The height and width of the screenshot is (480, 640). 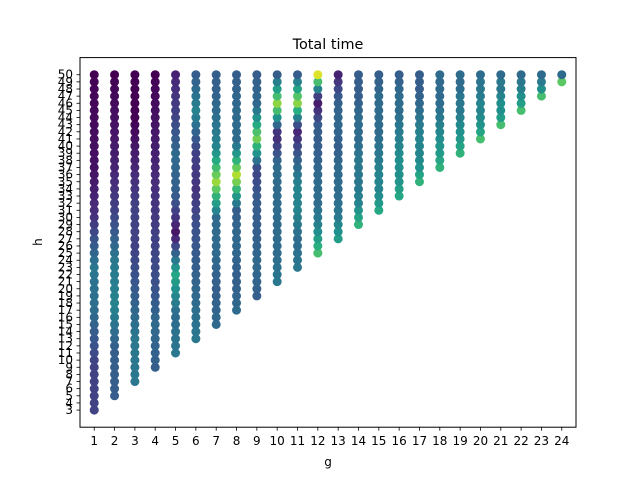 What do you see at coordinates (65, 175) in the screenshot?
I see `y-tick-label: 36` at bounding box center [65, 175].